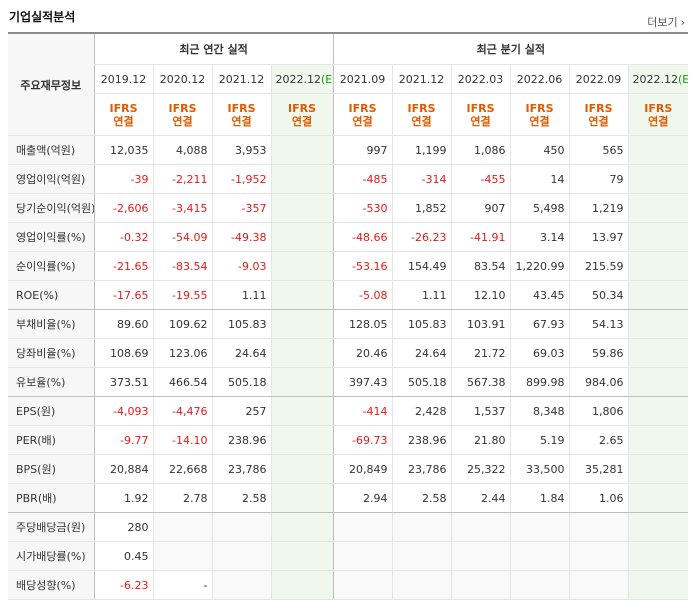 The image size is (691, 600). I want to click on table-cell: -314, so click(421, 179).